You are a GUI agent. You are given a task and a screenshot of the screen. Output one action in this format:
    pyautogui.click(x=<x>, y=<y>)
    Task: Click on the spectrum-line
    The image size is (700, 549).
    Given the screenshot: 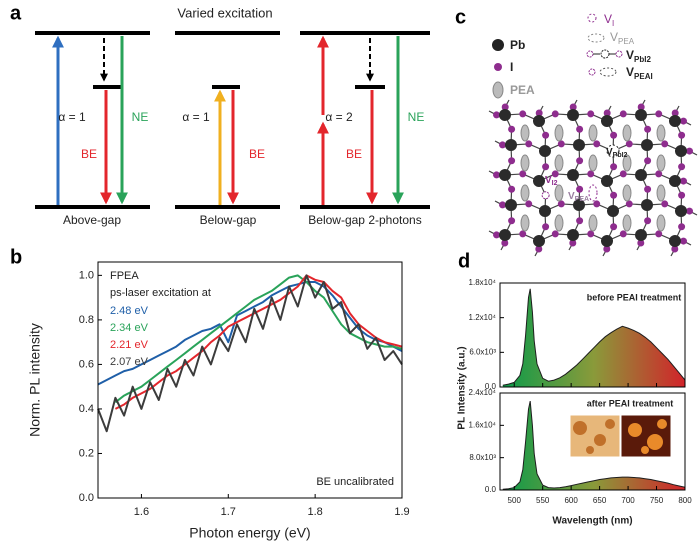 What is the action you would take?
    pyautogui.click(x=594, y=337)
    